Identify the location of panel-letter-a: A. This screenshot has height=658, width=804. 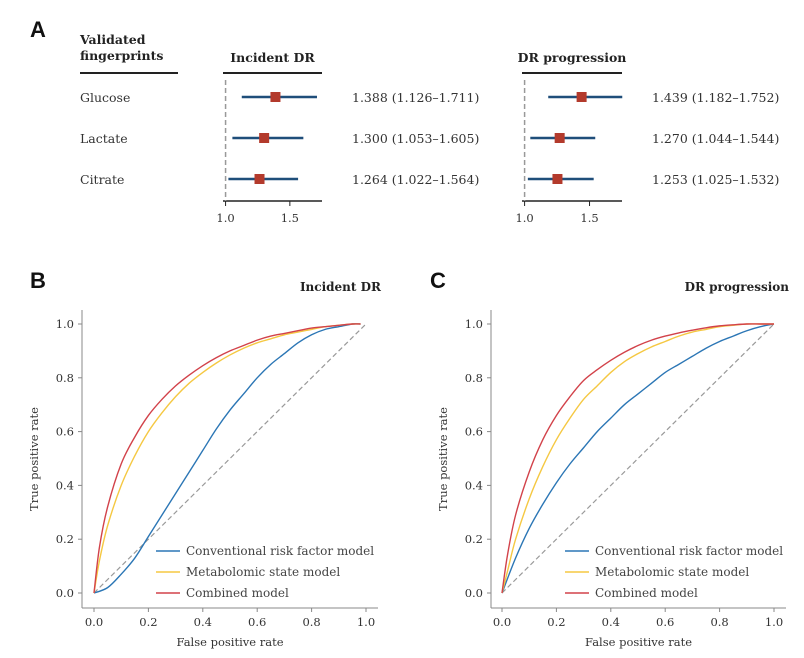
(38, 29).